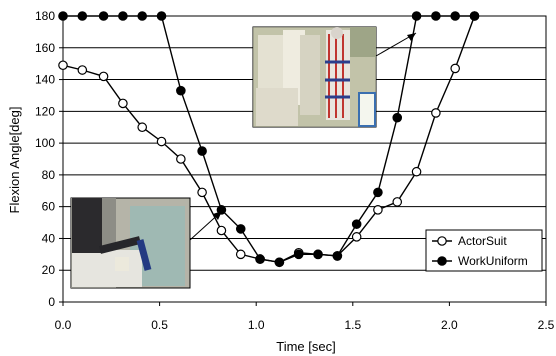  I want to click on y-tick-label: 160, so click(45, 48).